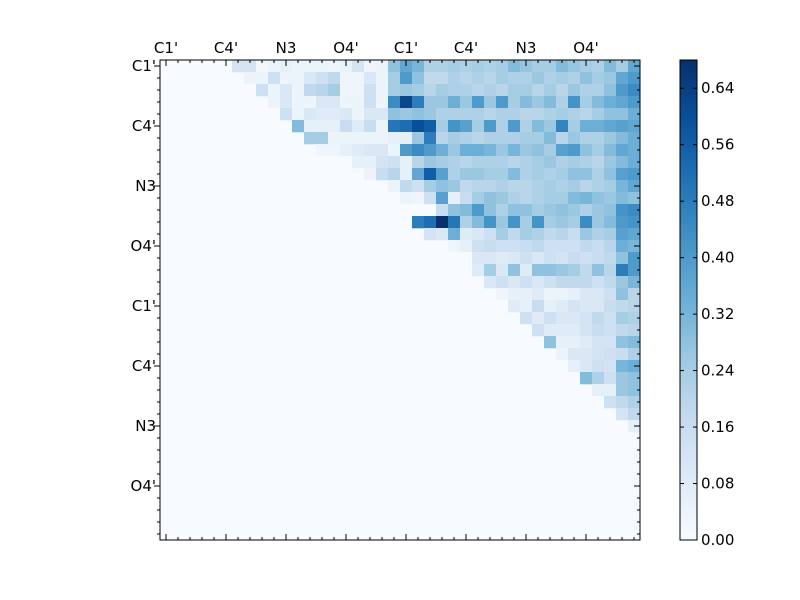 The image size is (800, 600). Describe the element at coordinates (286, 48) in the screenshot. I see `x-tick-label: N3` at that location.